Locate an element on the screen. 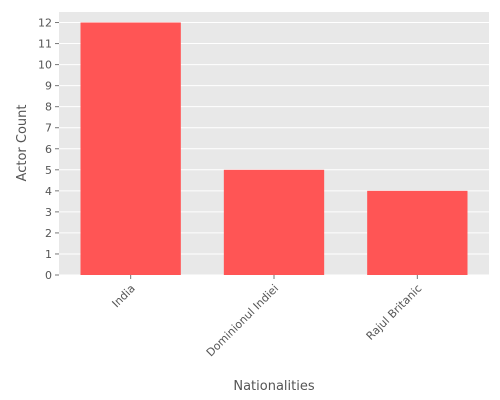 This screenshot has width=500, height=400. x-tick-label: Rajul Britanic is located at coordinates (394, 312).